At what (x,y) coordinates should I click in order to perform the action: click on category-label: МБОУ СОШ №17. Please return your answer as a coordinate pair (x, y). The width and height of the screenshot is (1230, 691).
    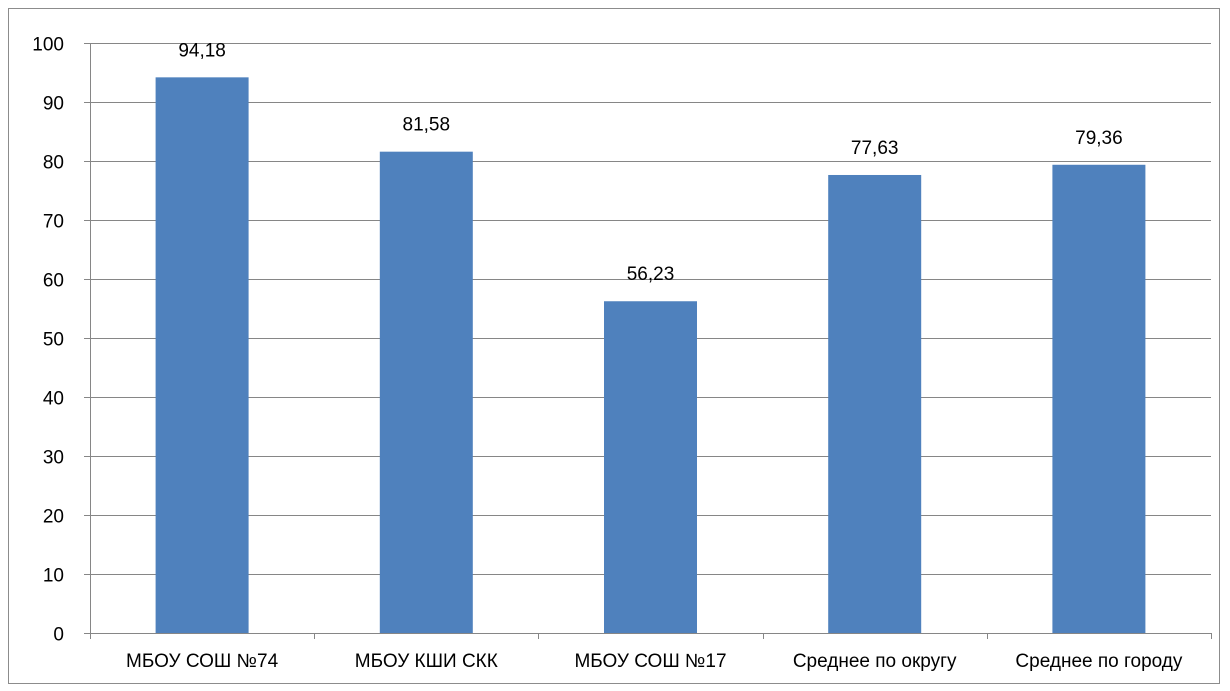
    Looking at the image, I should click on (650, 661).